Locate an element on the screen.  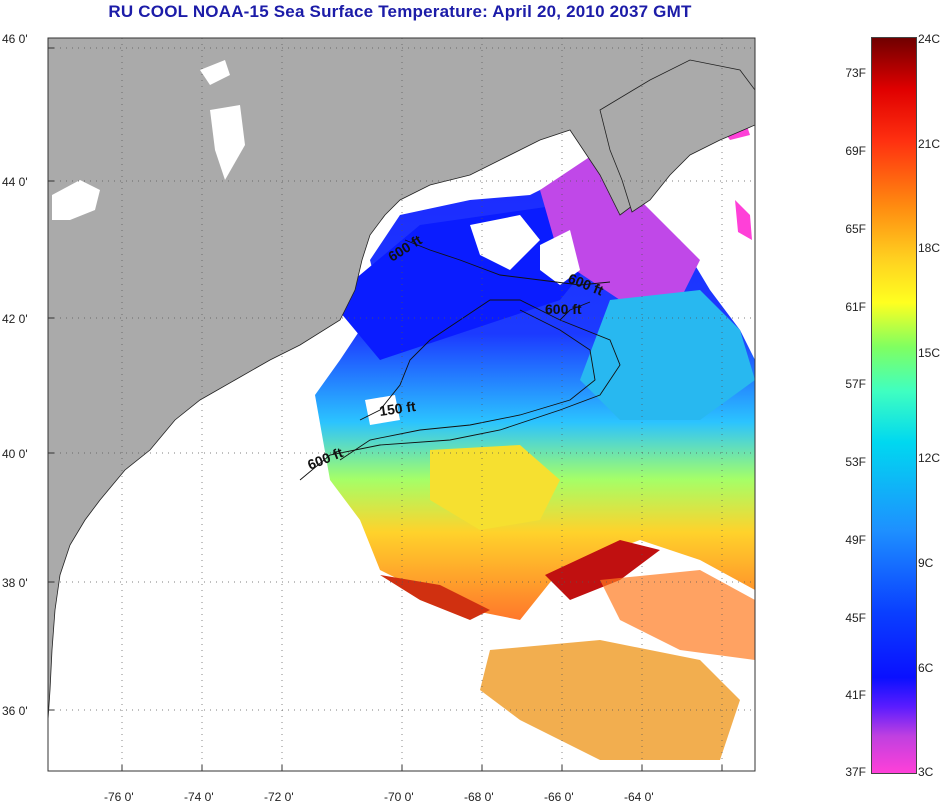
contour-label-600ft-bank: 600 ft is located at coordinates (563, 309).